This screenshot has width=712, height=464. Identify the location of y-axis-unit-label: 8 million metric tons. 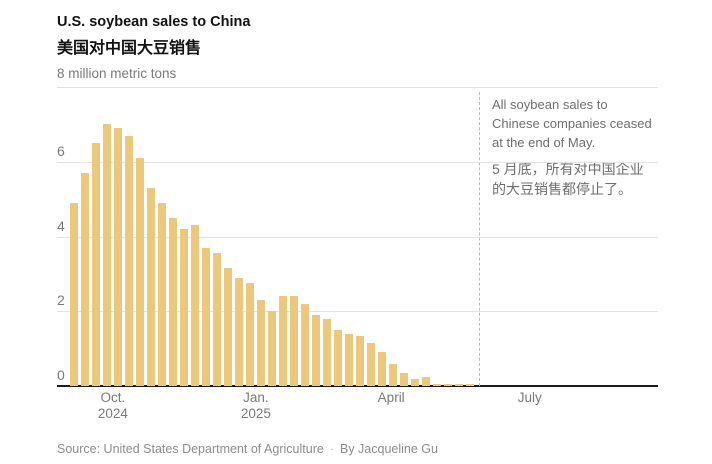
(117, 73).